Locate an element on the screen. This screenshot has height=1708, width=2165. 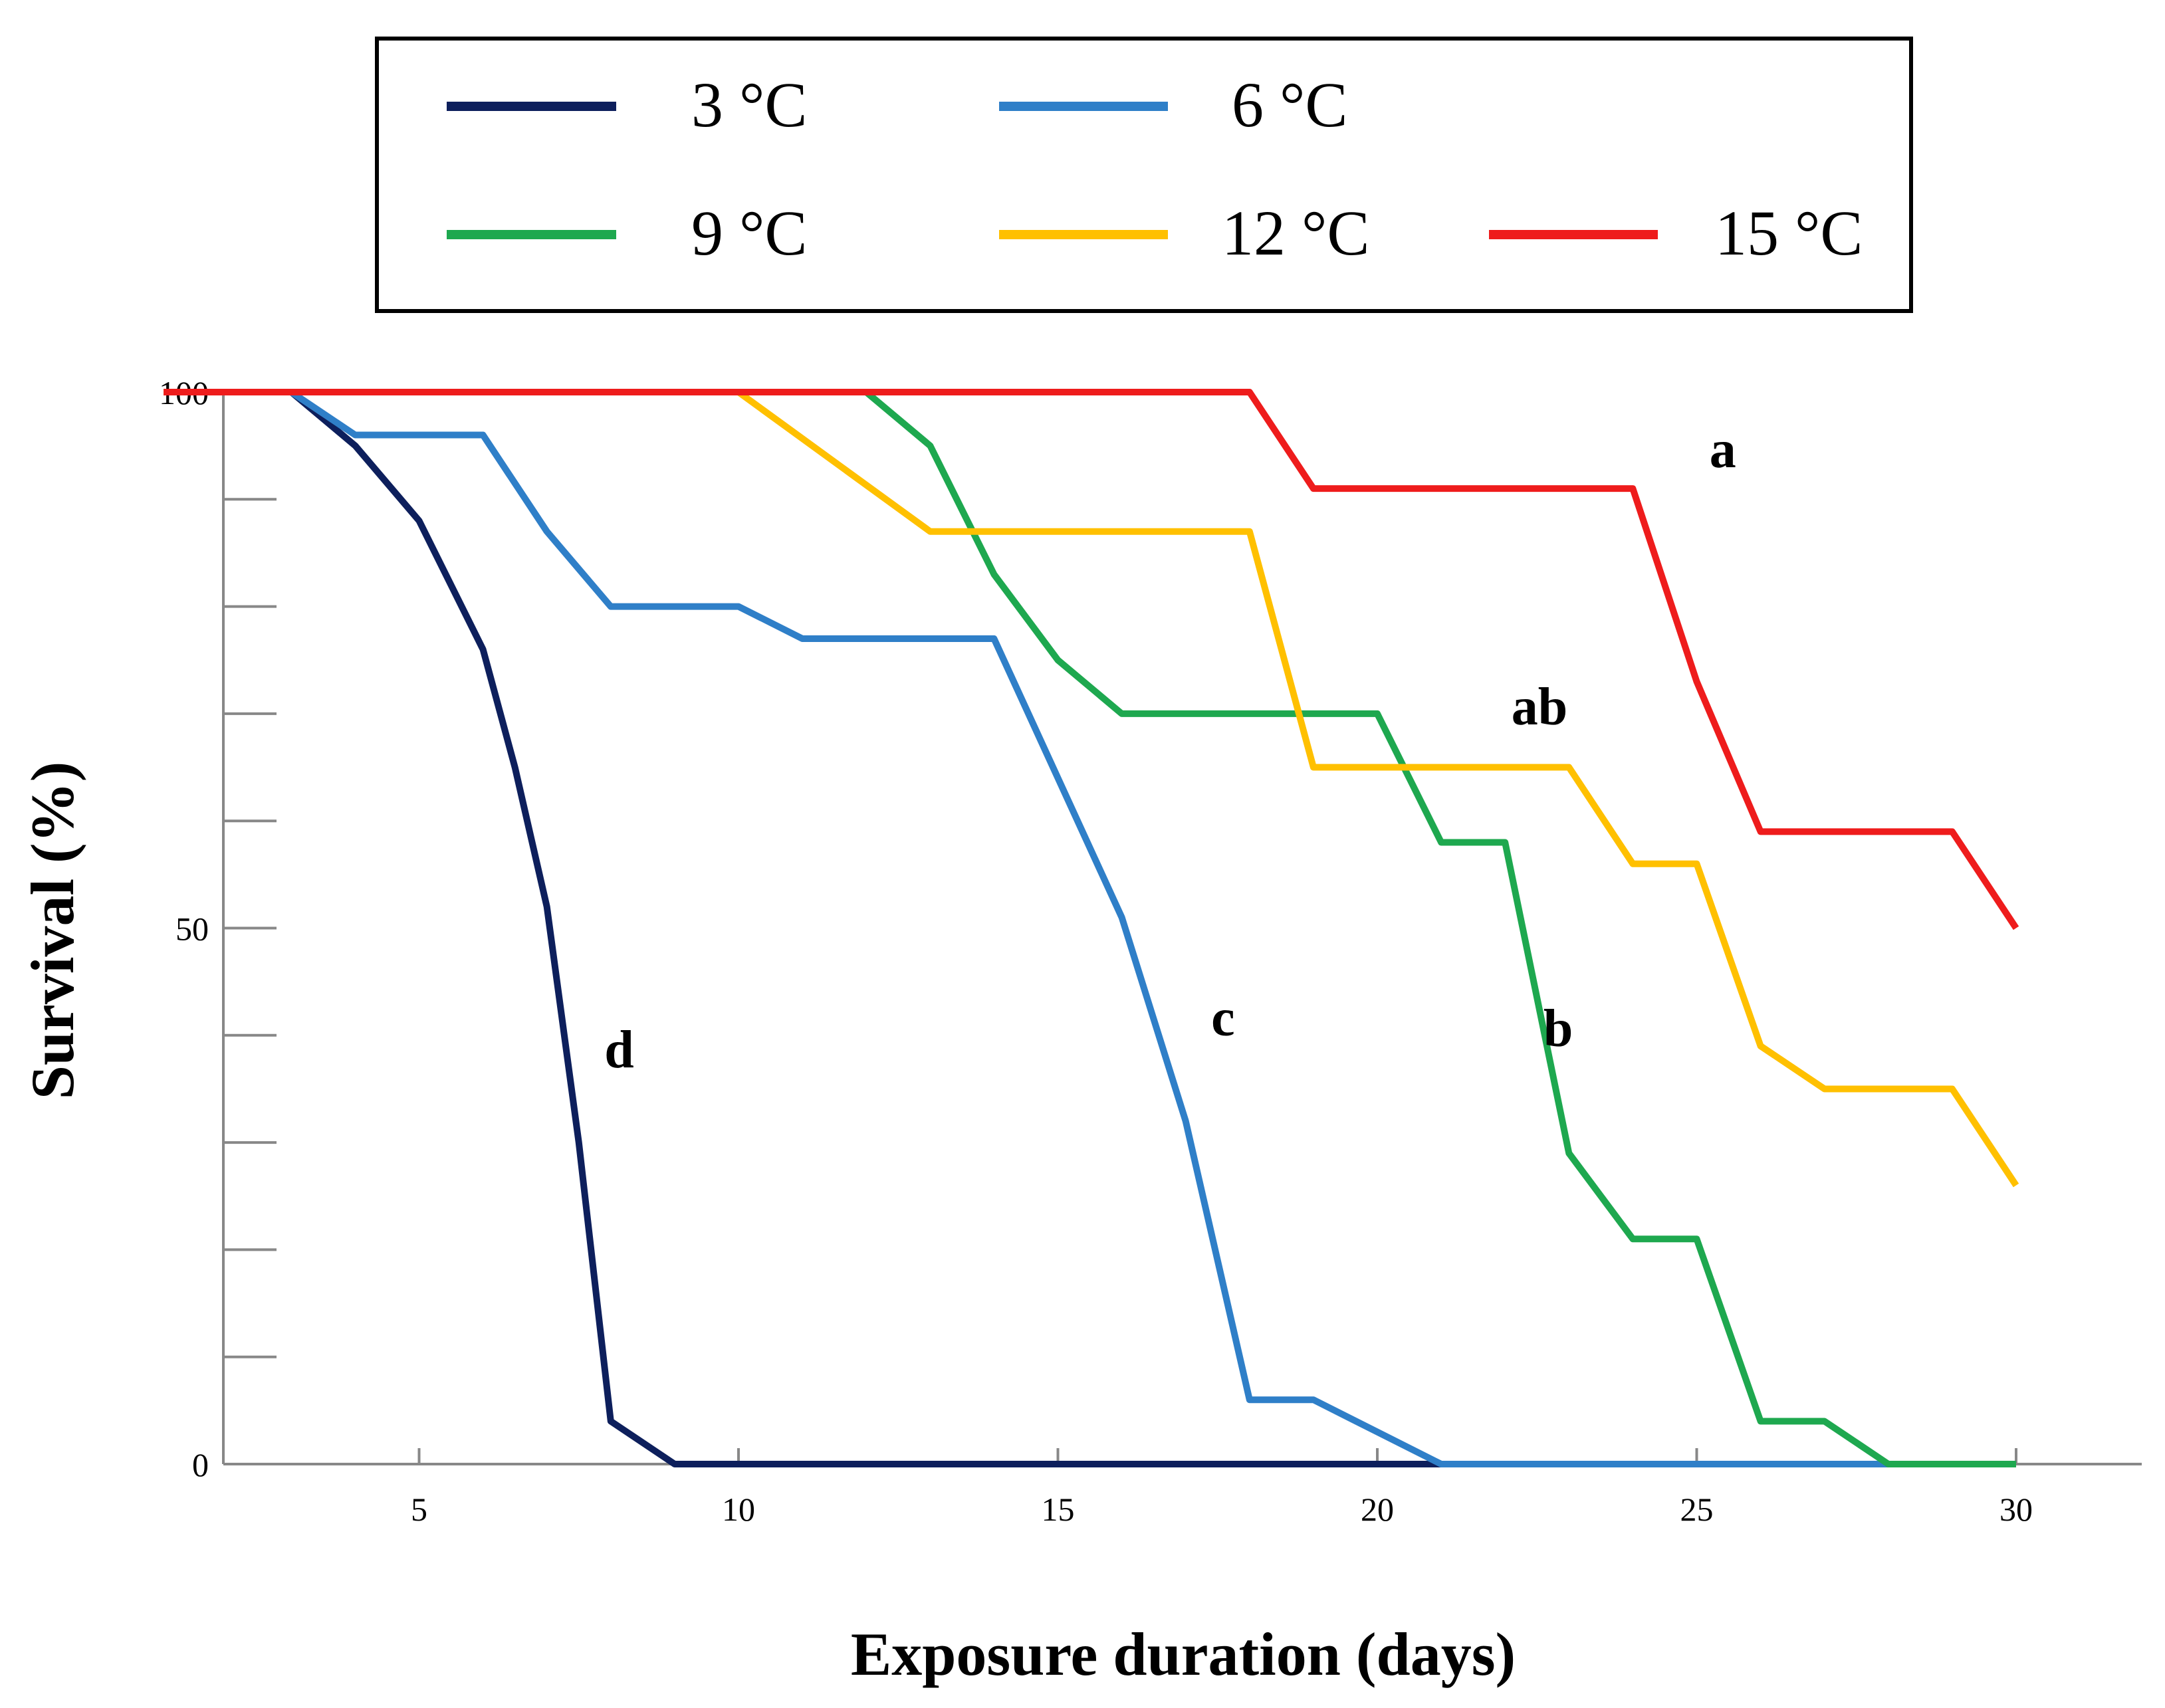
legend-box is located at coordinates (1144, 175).